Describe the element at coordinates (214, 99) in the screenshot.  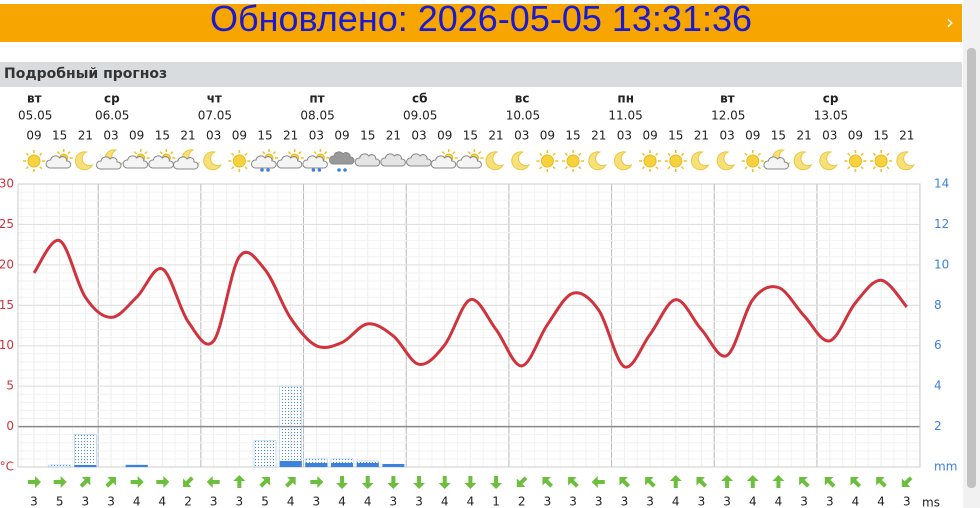
I see `day-name: чт` at that location.